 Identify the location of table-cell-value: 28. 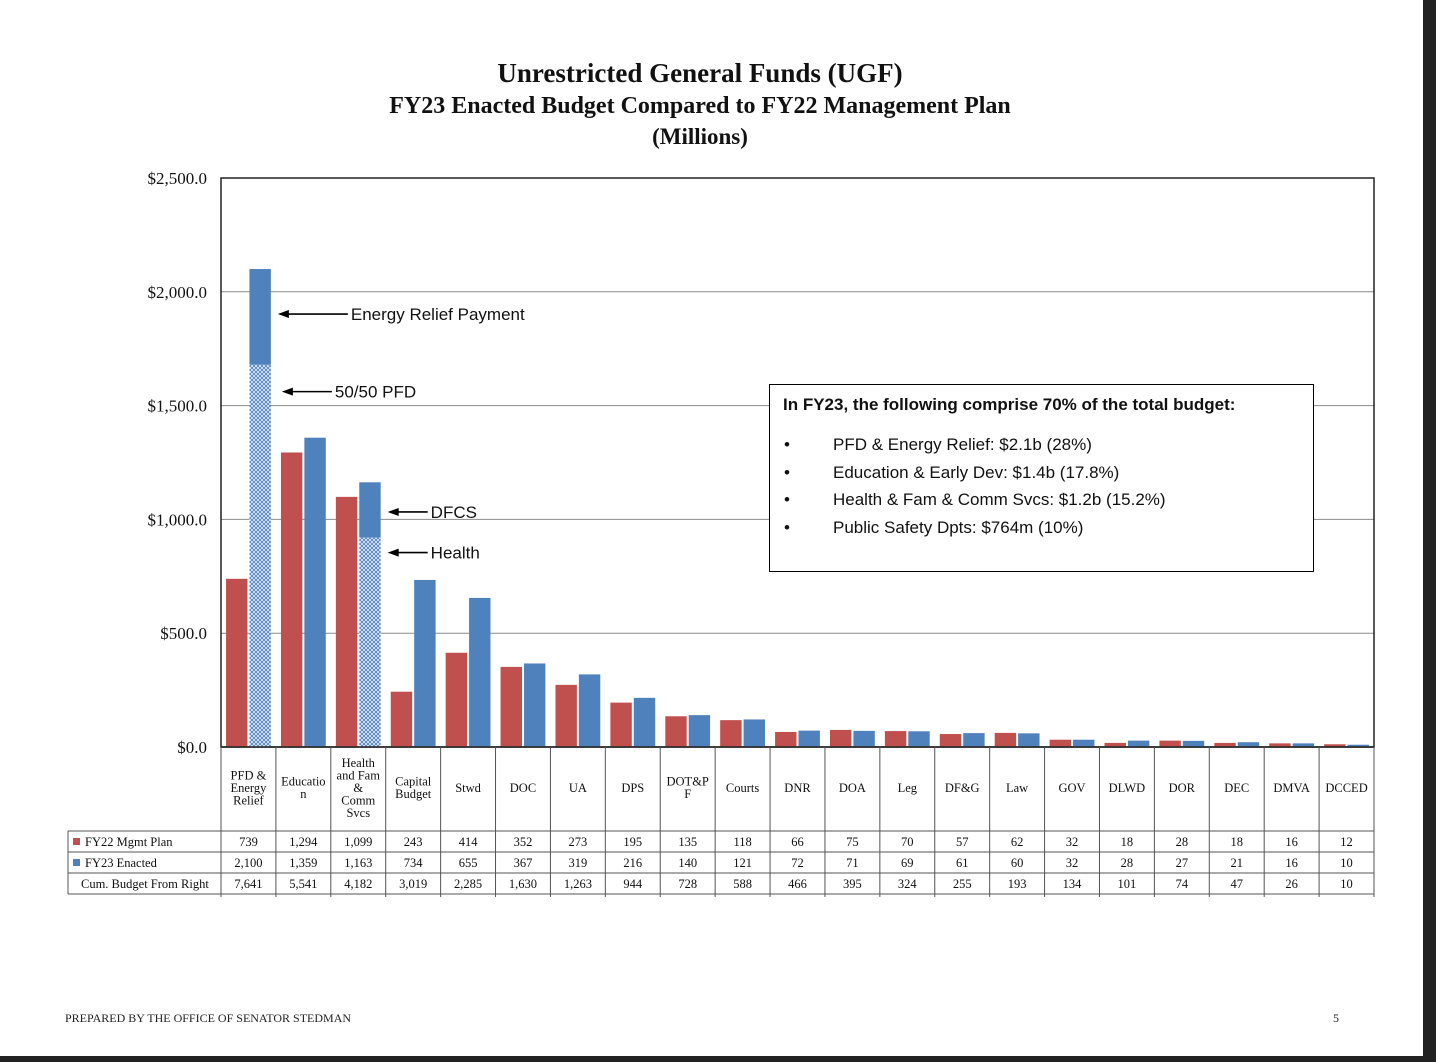
(1182, 842).